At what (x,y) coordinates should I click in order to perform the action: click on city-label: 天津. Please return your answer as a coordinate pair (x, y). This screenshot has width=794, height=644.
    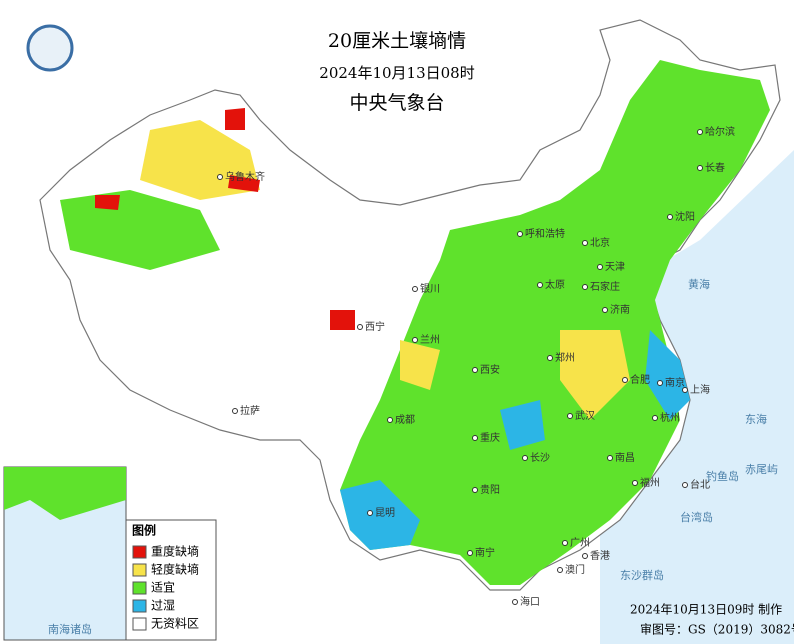
    Looking at the image, I should click on (615, 267).